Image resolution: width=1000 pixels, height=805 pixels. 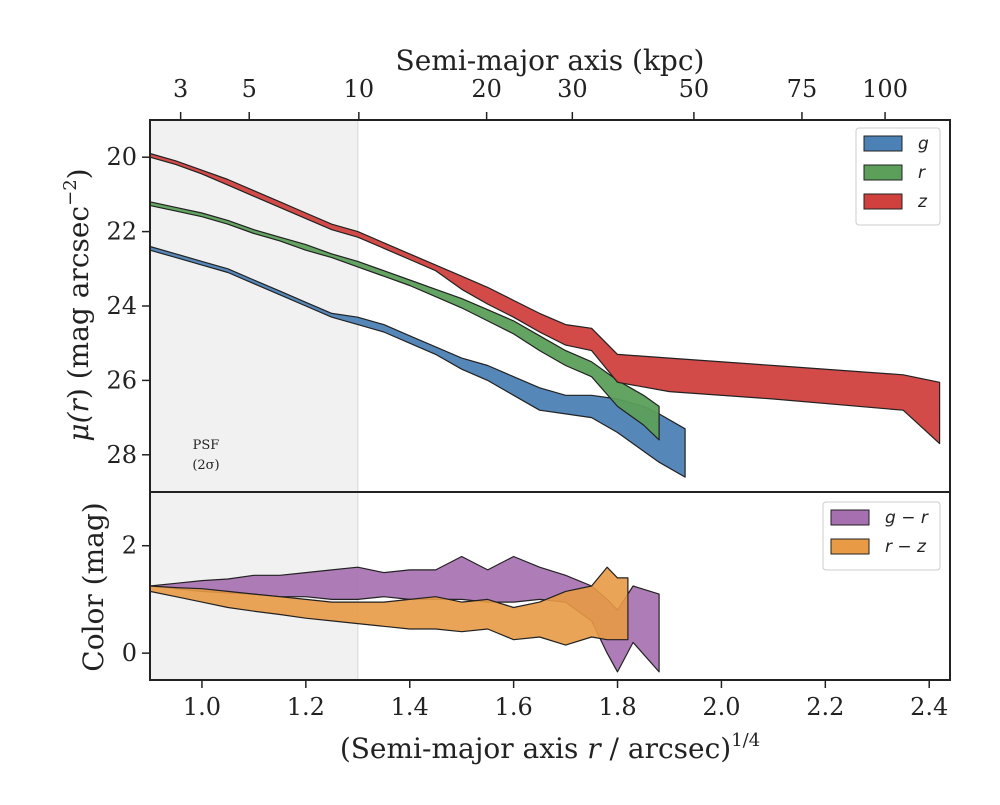 I want to click on top-x-tick-label: 100, so click(x=885, y=89).